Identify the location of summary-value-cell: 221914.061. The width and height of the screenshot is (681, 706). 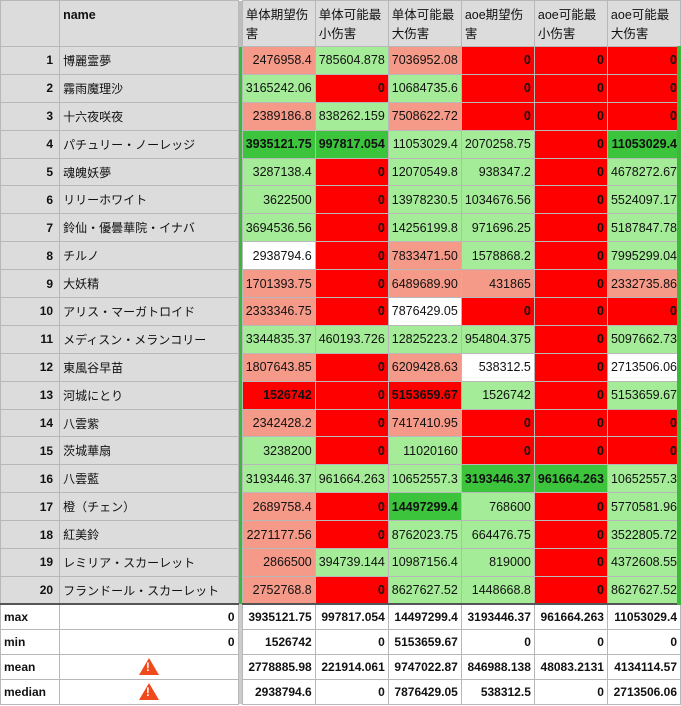
(351, 666).